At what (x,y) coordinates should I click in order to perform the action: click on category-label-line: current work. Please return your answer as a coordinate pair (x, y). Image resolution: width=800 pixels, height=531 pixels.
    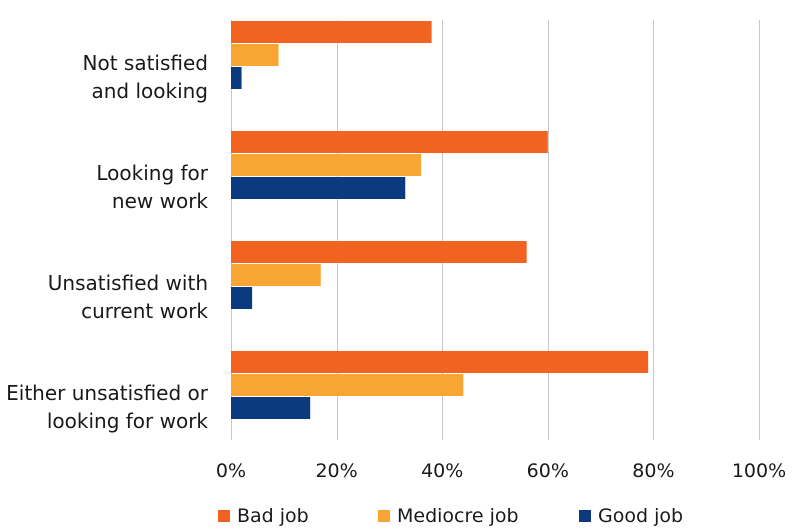
    Looking at the image, I should click on (144, 311).